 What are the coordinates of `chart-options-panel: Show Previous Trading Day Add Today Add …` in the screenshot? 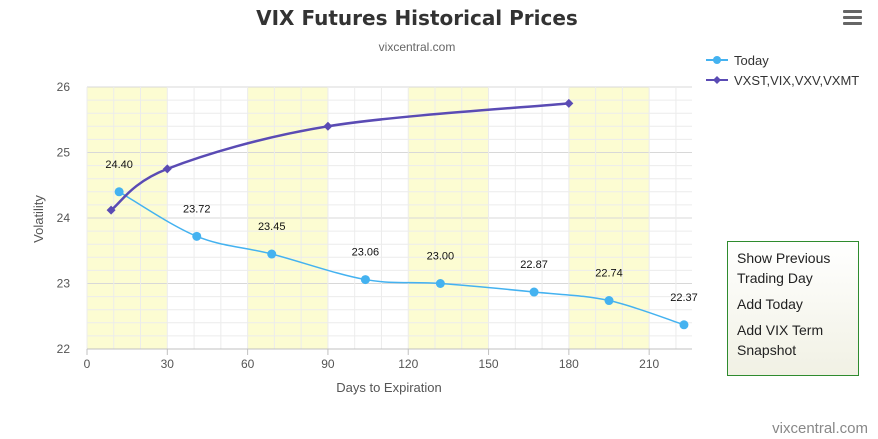 It's located at (793, 308).